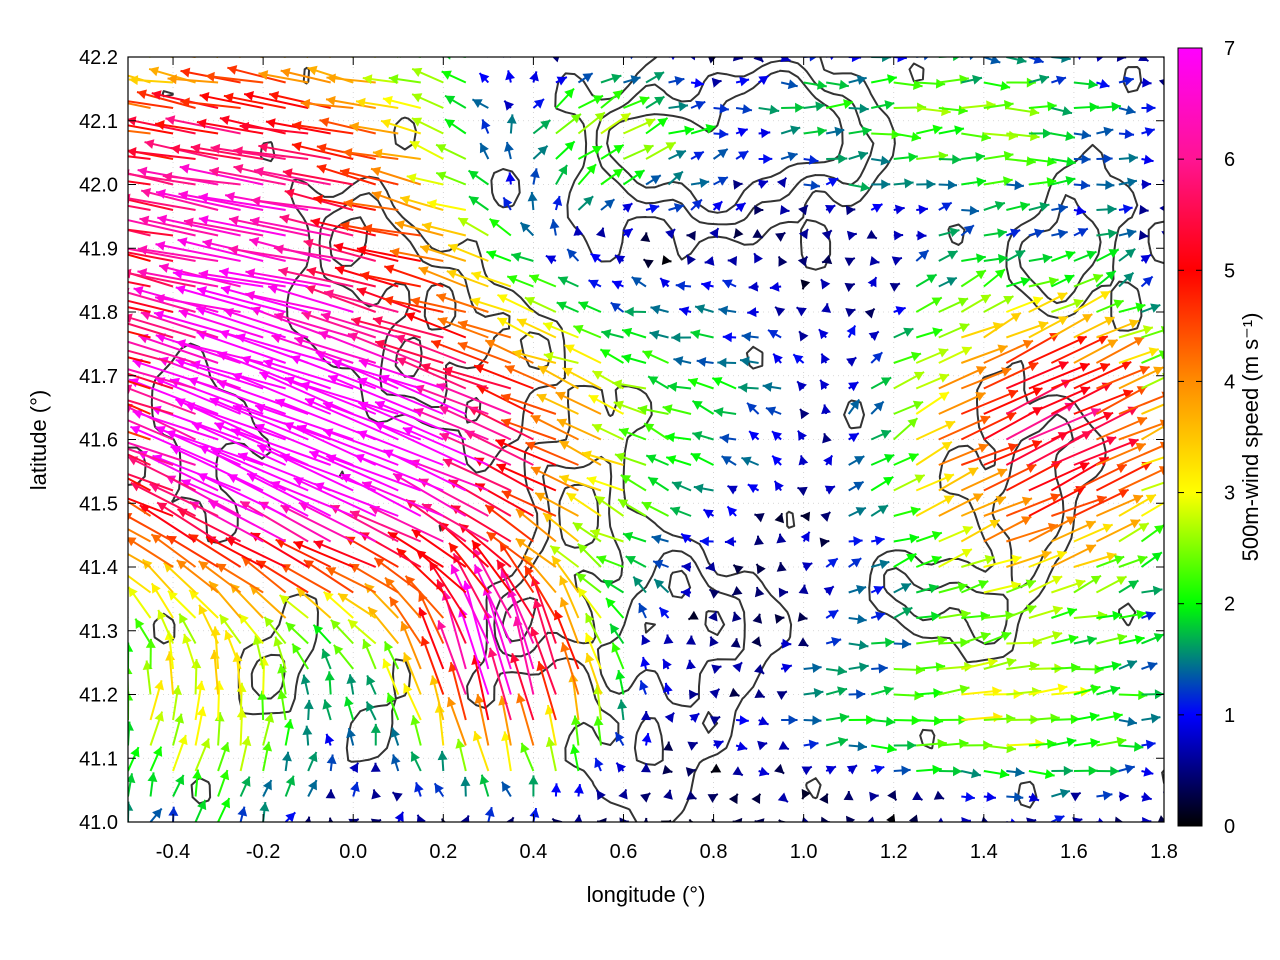 Image resolution: width=1280 pixels, height=960 pixels. Describe the element at coordinates (1229, 271) in the screenshot. I see `colorbar-tick-label: 5` at that location.